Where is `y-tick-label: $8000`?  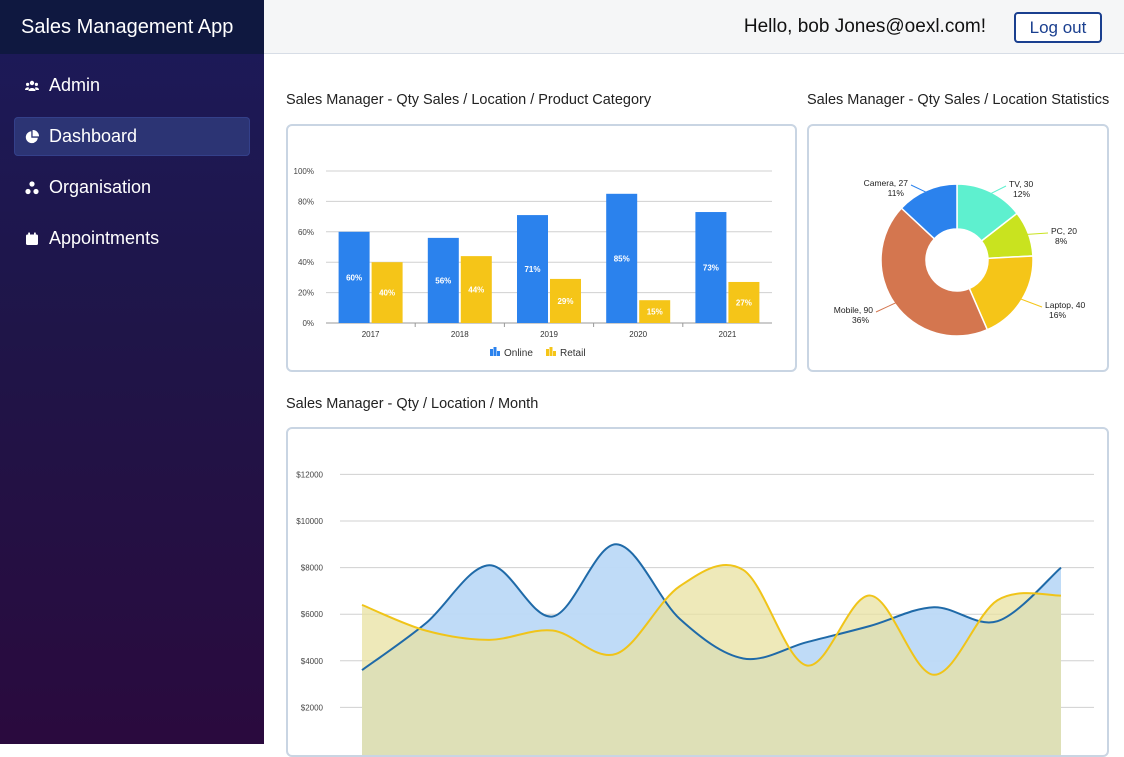 y-tick-label: $8000 is located at coordinates (312, 568).